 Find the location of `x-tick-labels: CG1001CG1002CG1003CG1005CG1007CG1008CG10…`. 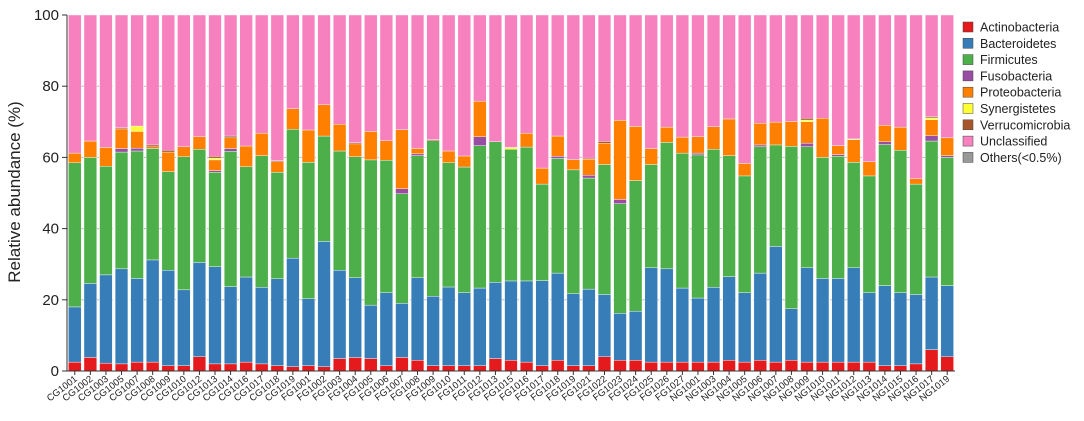

x-tick-labels: CG1001CG1002CG1003CG1005CG1007CG1008CG10… is located at coordinates (498, 389).